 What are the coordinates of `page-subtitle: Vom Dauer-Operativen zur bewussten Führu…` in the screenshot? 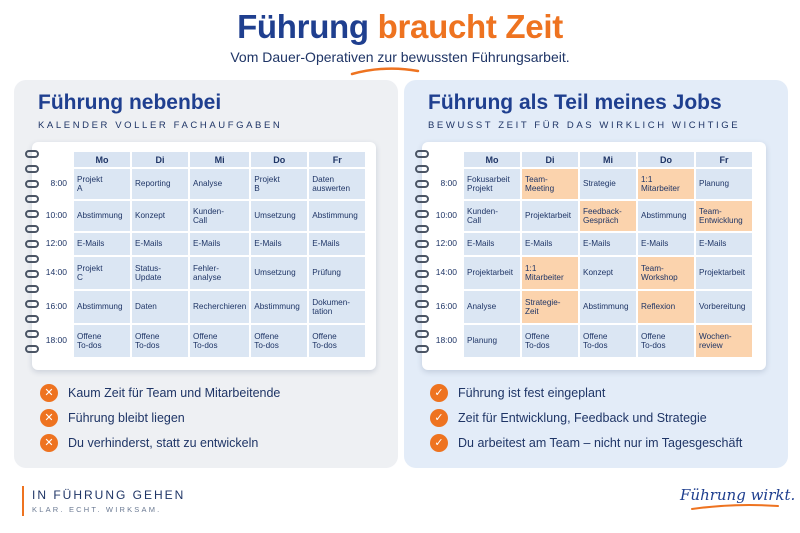 It's located at (400, 57).